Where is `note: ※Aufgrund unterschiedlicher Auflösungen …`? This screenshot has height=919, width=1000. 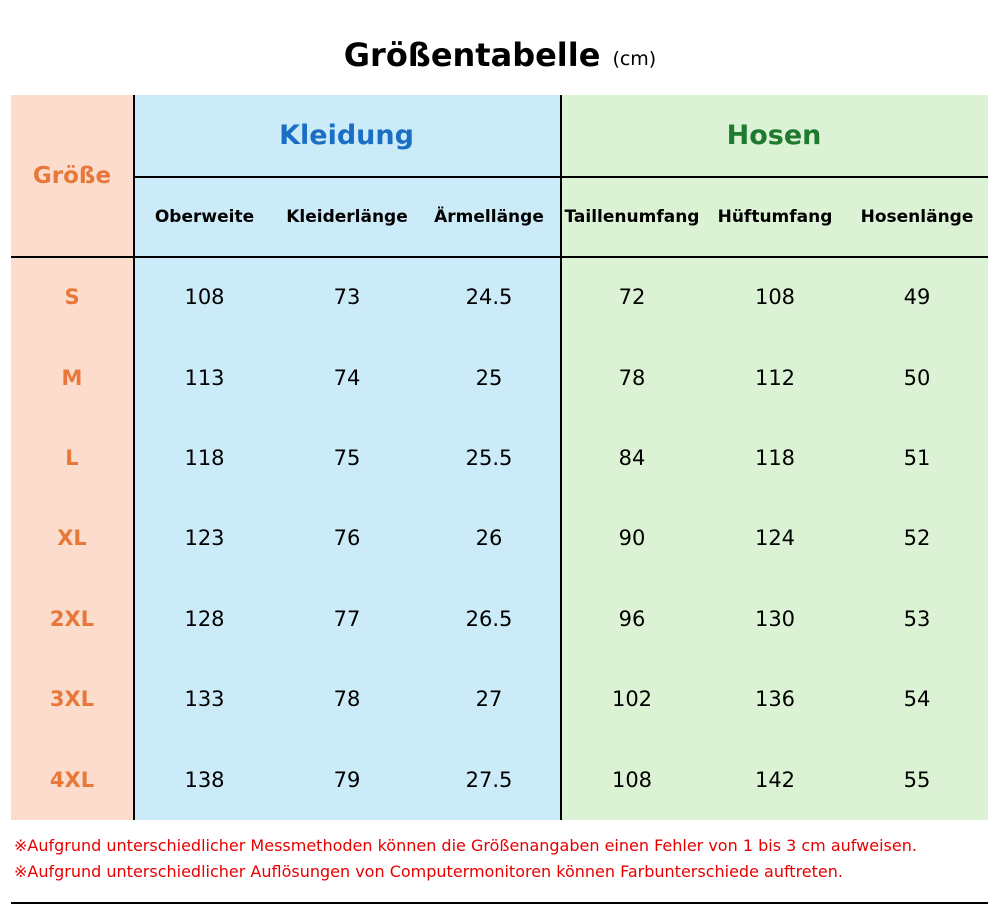 note: ※Aufgrund unterschiedlicher Auflösungen … is located at coordinates (428, 871).